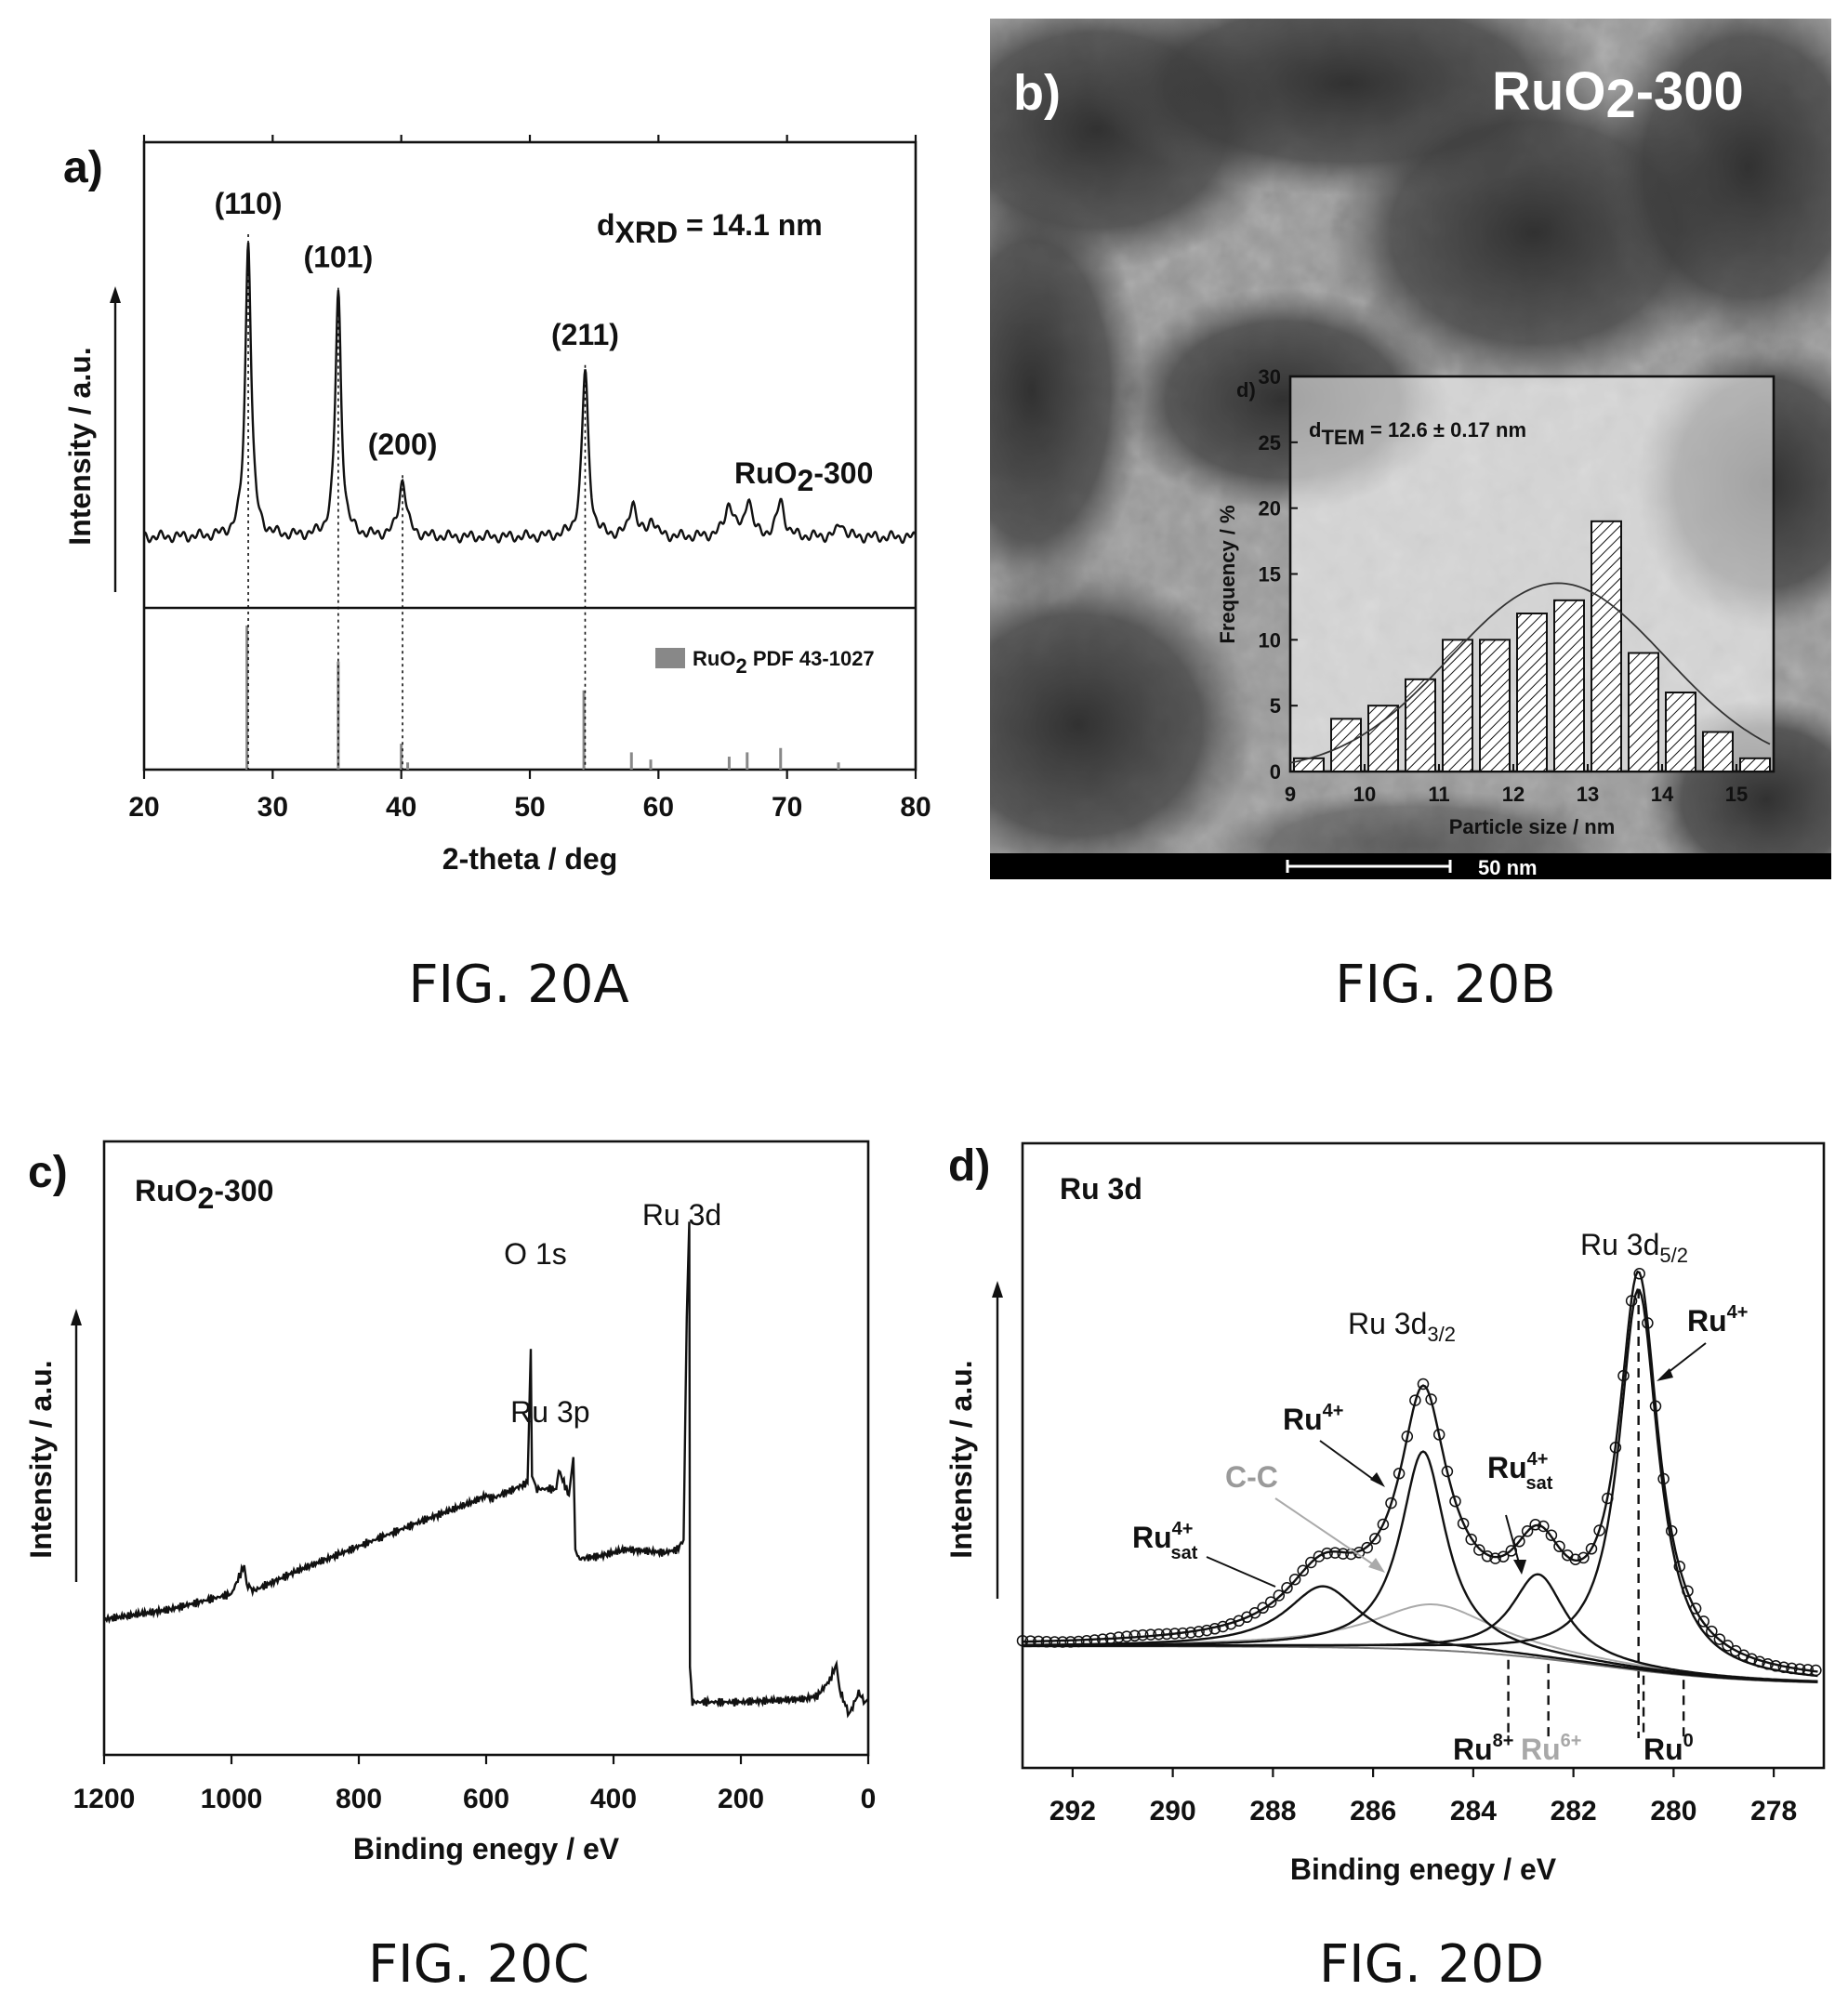 Image resolution: width=1848 pixels, height=2004 pixels. I want to click on fig-20c-caption: FIG. 20C, so click(478, 1964).